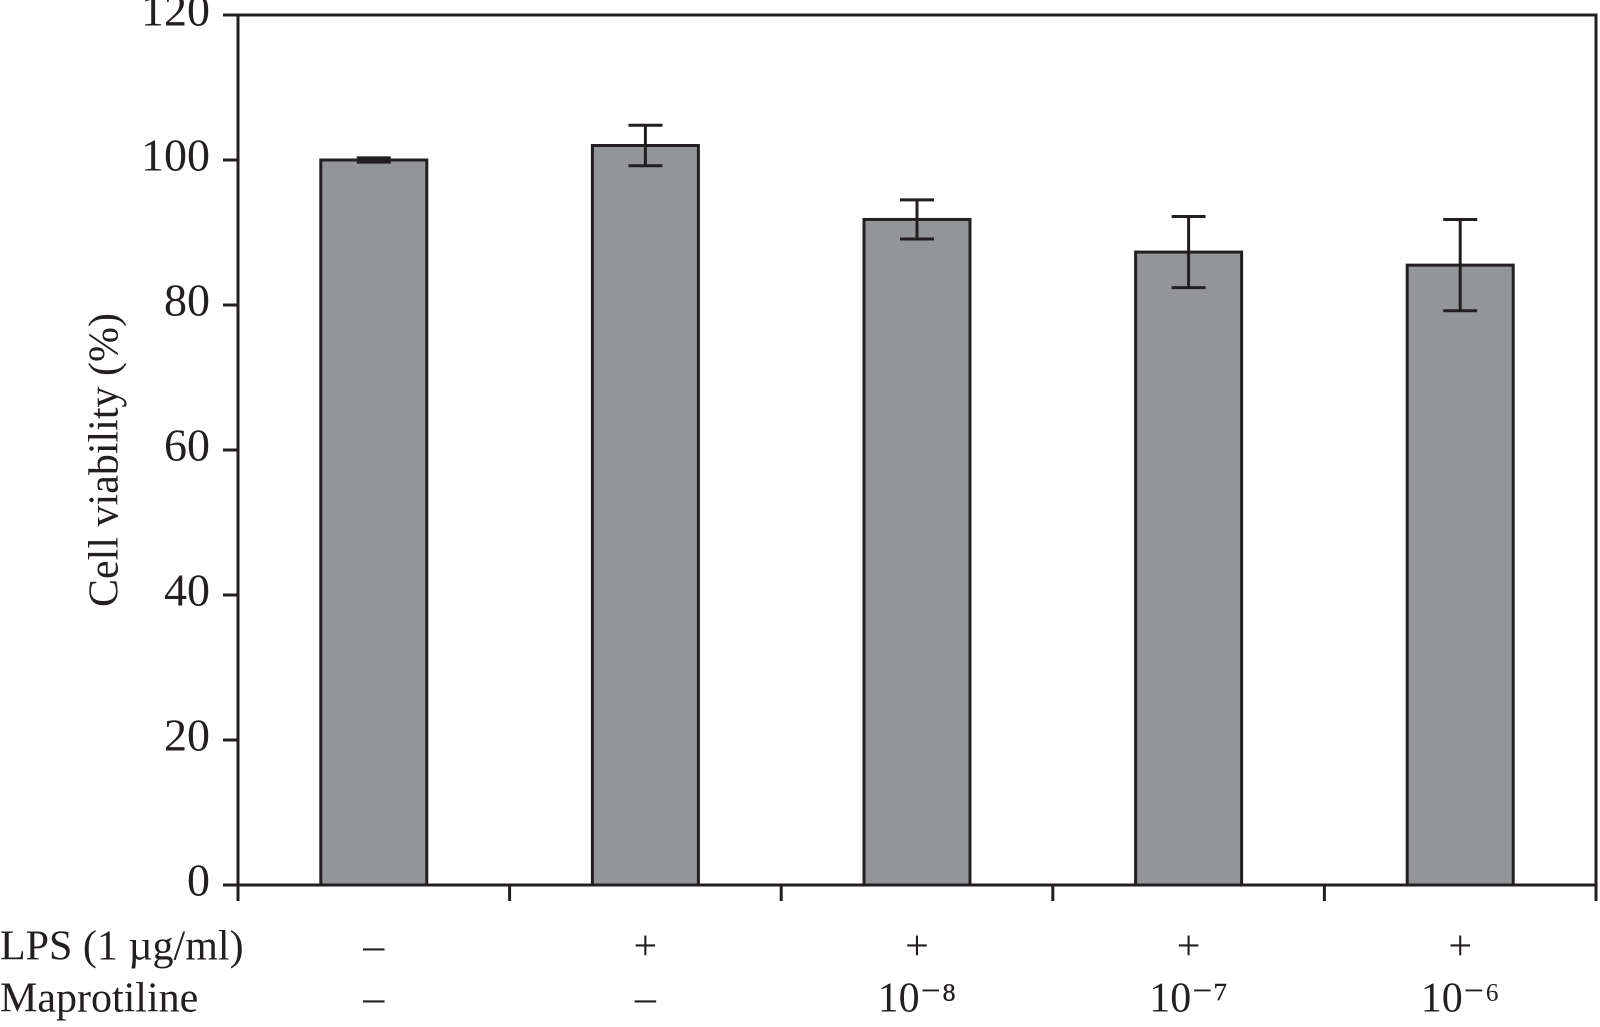  I want to click on y-tick-label: 120, so click(175, 18).